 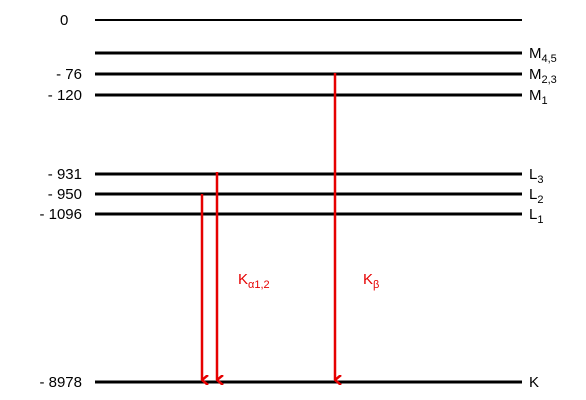 I want to click on energy-label-l1: - 1096, so click(x=60, y=214).